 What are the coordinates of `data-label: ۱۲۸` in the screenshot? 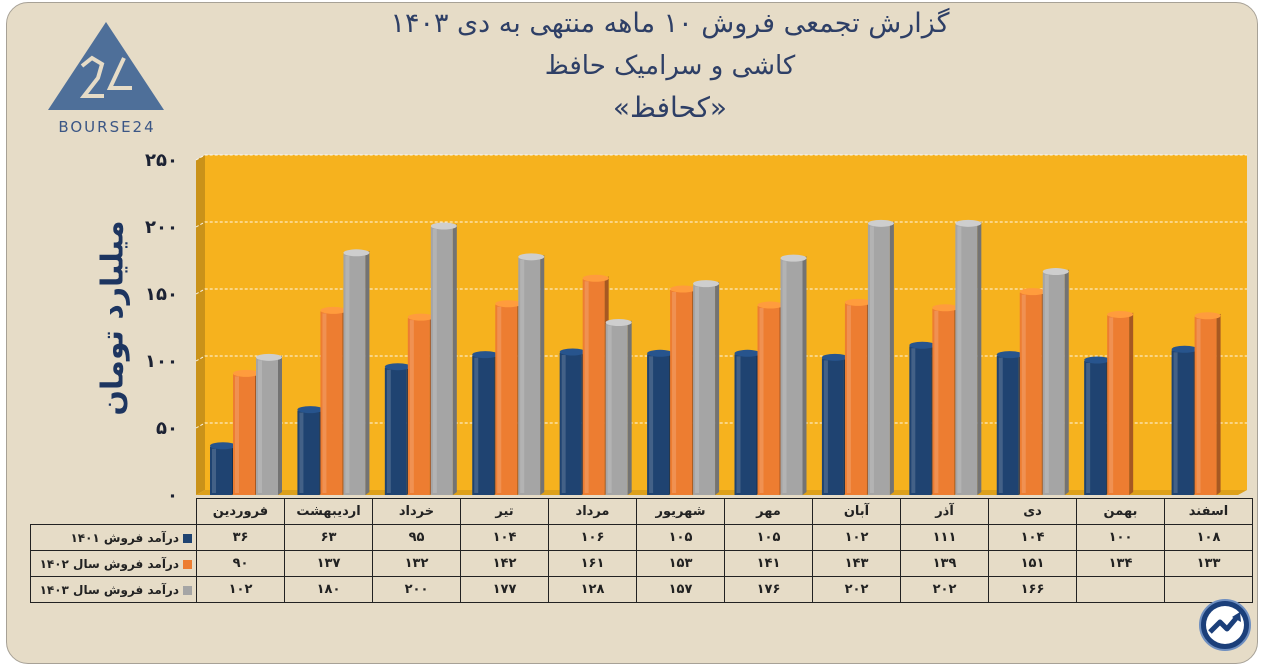 It's located at (592, 589).